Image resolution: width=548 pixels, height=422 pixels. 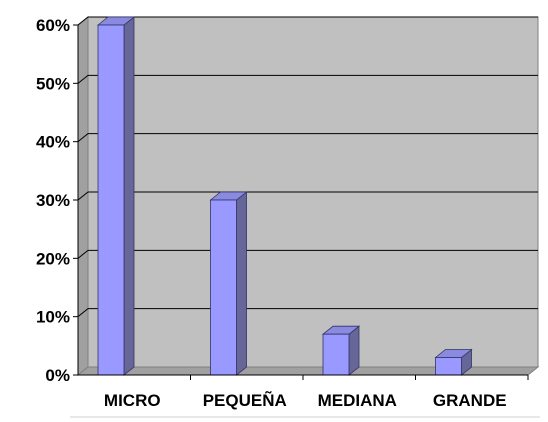 I want to click on y-axis: 0% 10% 20% 30% 40% 50% 60%, so click(x=57, y=200).